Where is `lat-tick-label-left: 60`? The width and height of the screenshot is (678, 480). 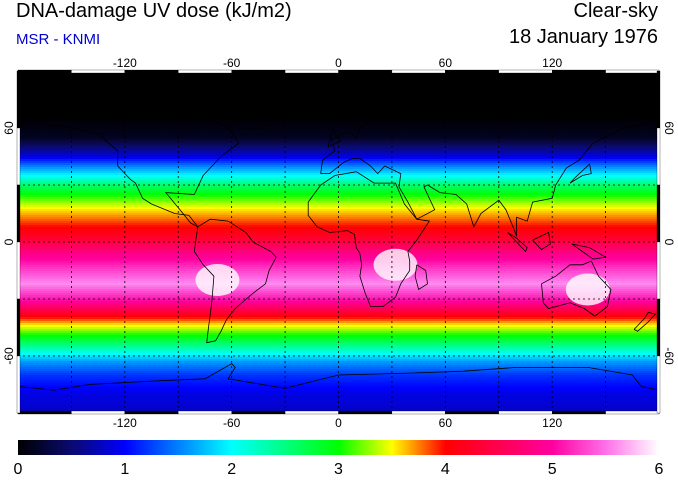 lat-tick-label-left: 60 is located at coordinates (9, 128).